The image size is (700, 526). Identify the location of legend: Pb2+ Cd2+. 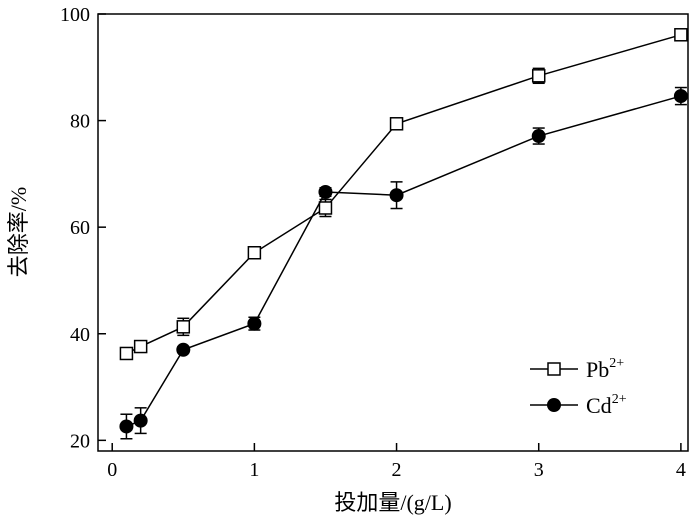
(578, 387).